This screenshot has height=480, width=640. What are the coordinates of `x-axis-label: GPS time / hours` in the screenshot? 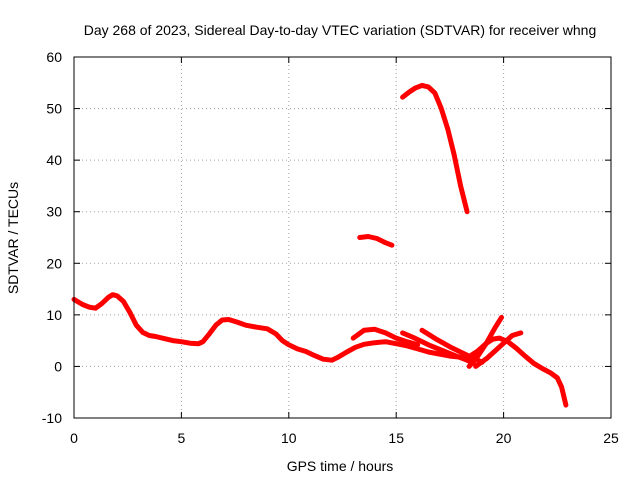 It's located at (340, 466).